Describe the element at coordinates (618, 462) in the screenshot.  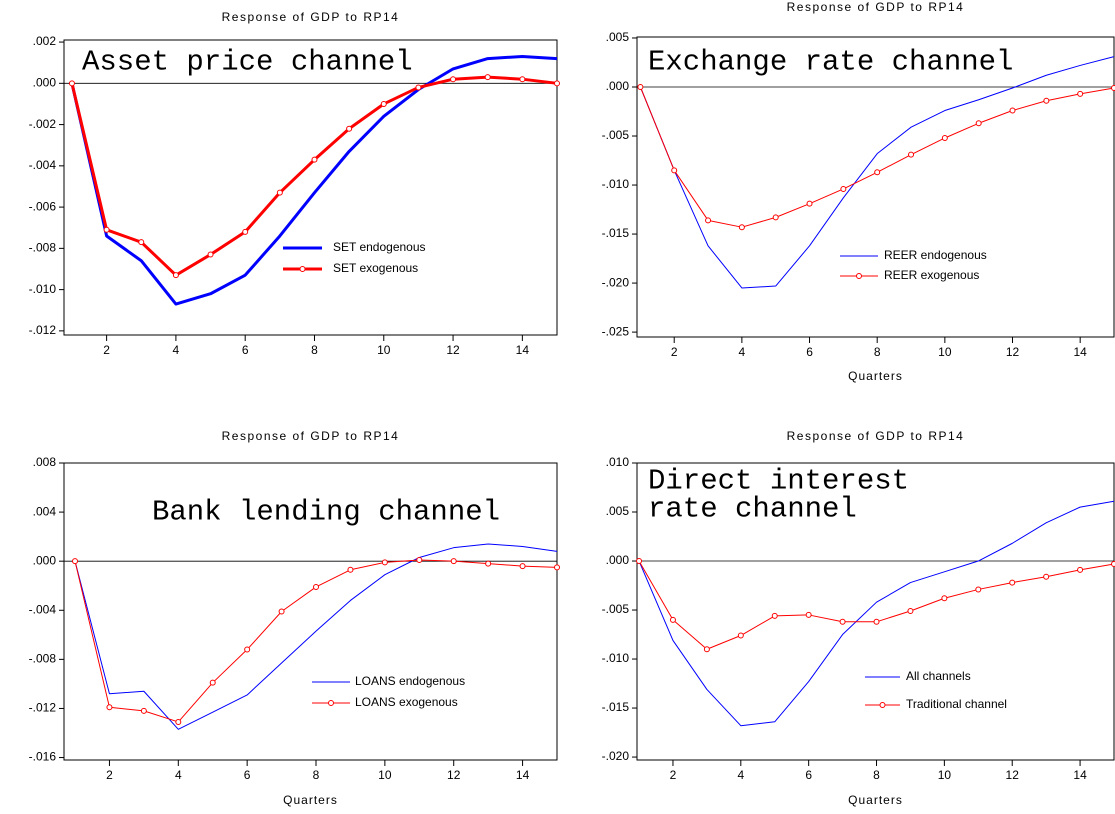
I see `y-tick-label: .010` at that location.